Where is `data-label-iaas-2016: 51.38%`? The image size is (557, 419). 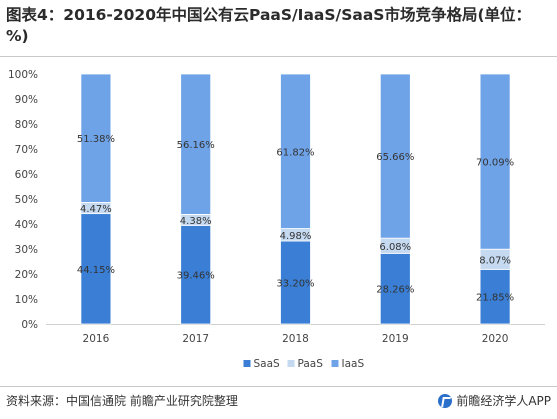 data-label-iaas-2016: 51.38% is located at coordinates (96, 139).